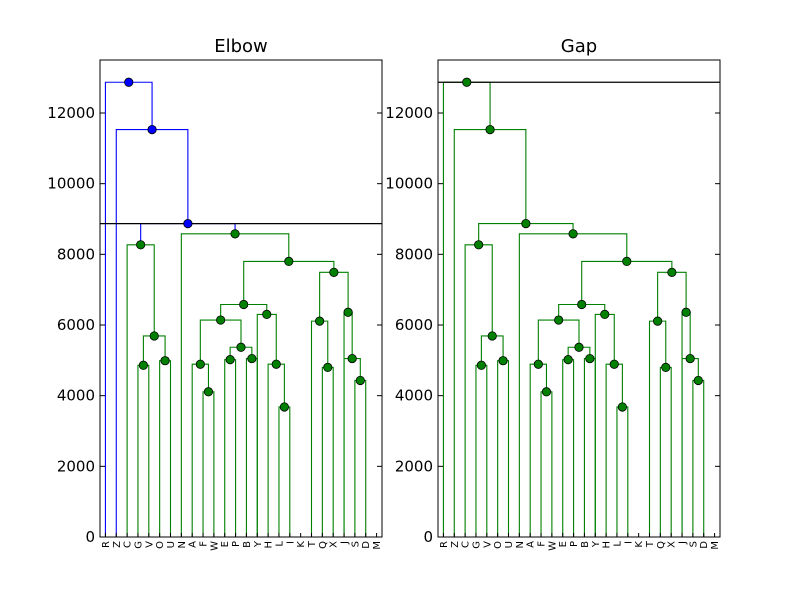  I want to click on elbow-leaf-label: J, so click(345, 543).